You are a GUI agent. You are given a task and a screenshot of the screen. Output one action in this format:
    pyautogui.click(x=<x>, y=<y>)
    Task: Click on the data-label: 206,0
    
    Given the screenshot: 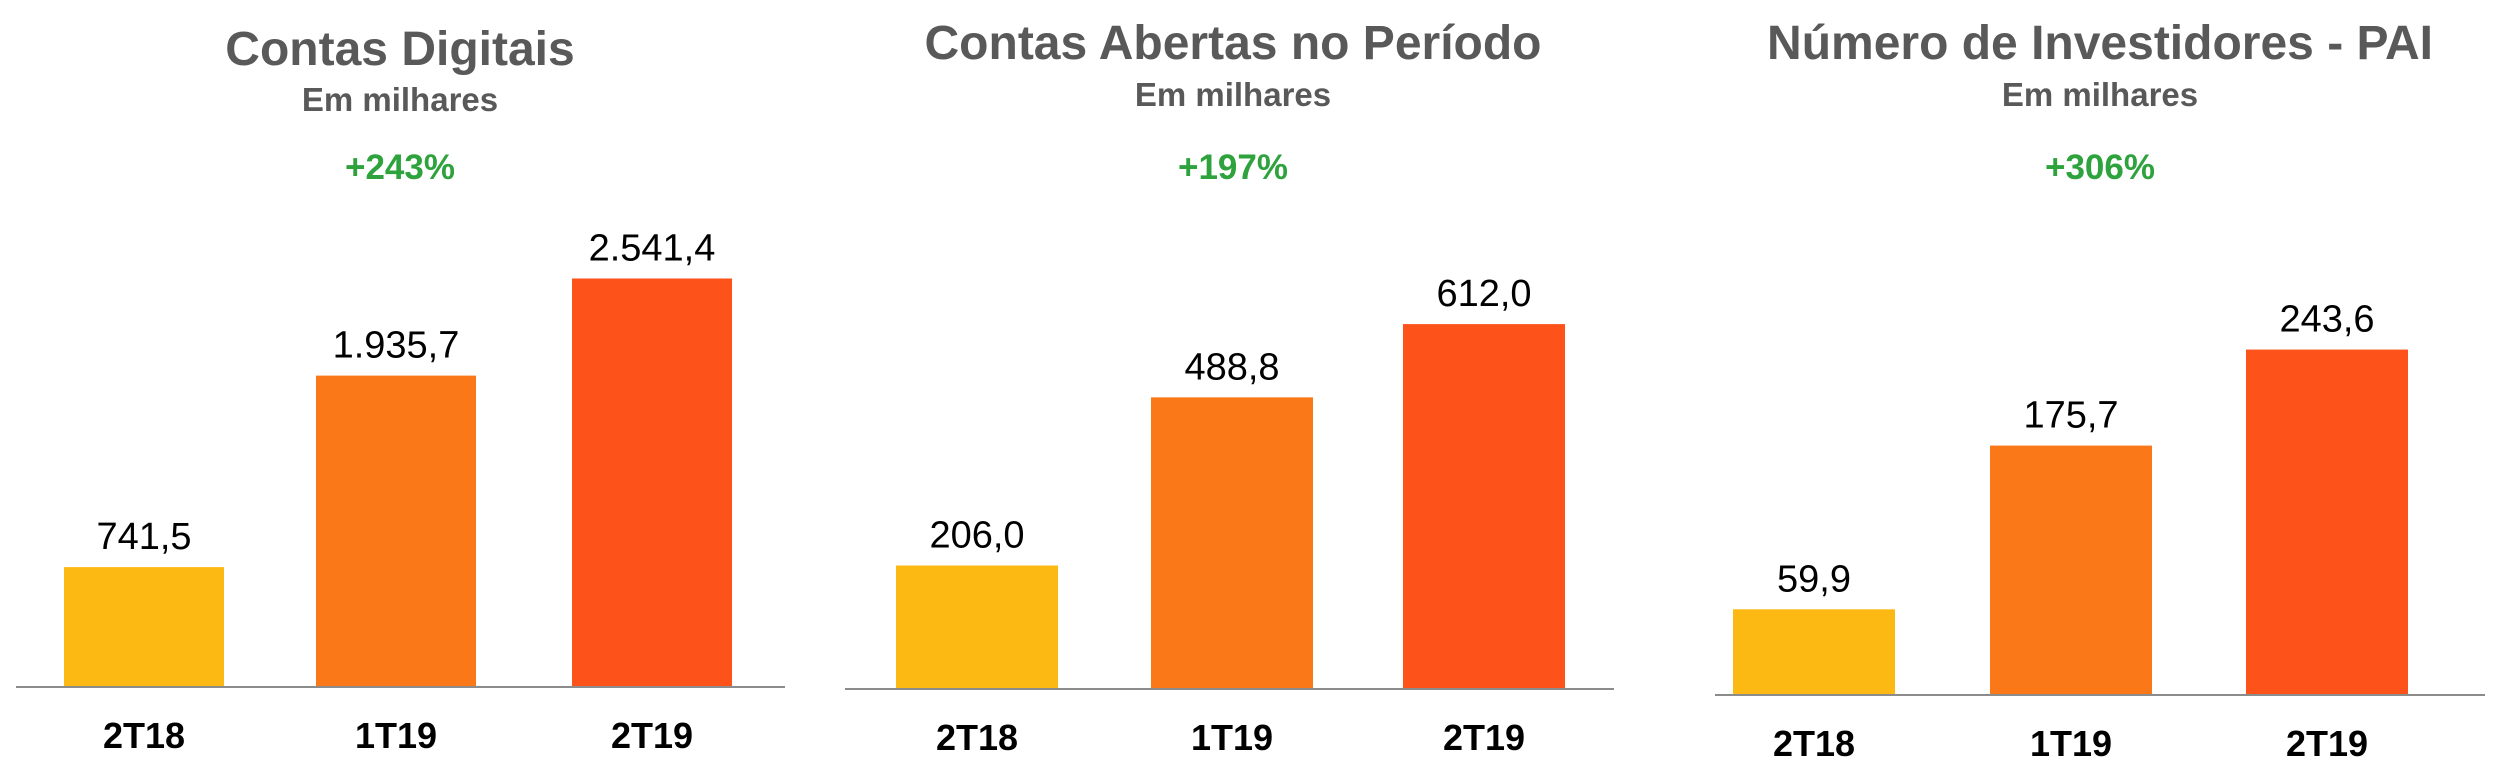 What is the action you would take?
    pyautogui.click(x=976, y=536)
    